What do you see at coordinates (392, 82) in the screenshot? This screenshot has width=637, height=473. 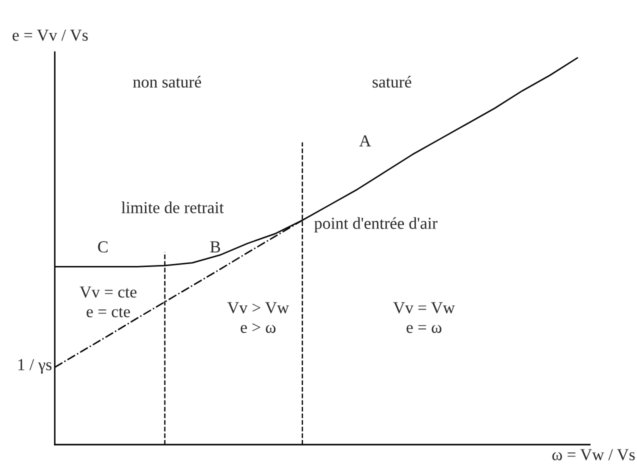 I see `annotation: saturé` at bounding box center [392, 82].